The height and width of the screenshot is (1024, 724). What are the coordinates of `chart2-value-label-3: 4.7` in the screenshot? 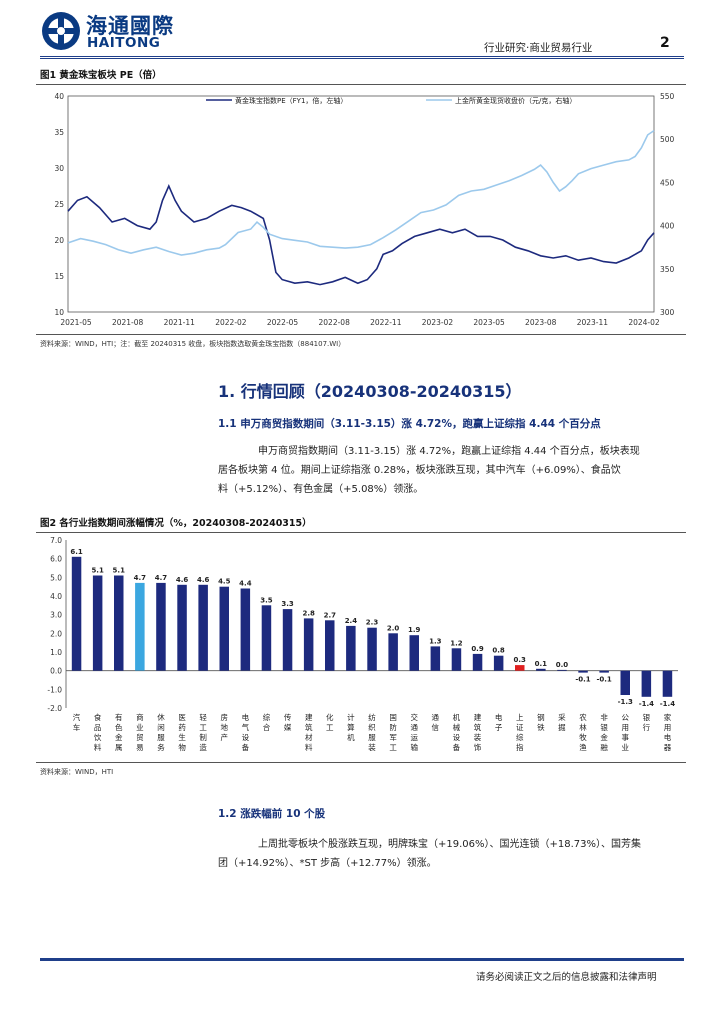 It's located at (140, 578).